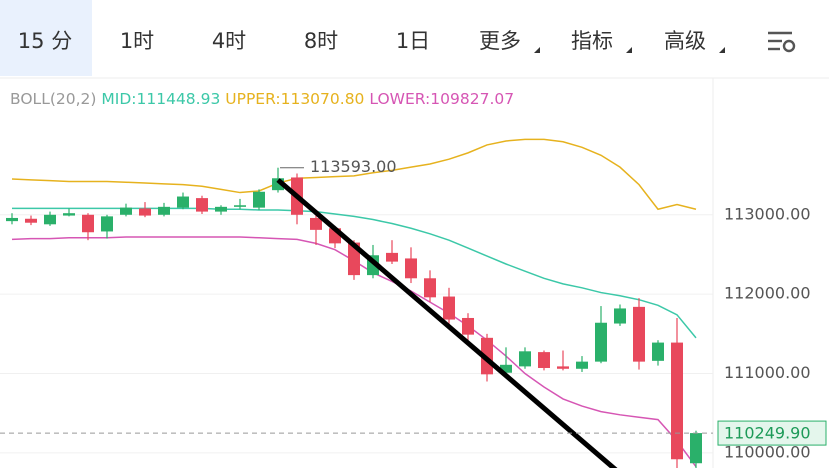  What do you see at coordinates (767, 293) in the screenshot?
I see `y-tick-label: 112000.00` at bounding box center [767, 293].